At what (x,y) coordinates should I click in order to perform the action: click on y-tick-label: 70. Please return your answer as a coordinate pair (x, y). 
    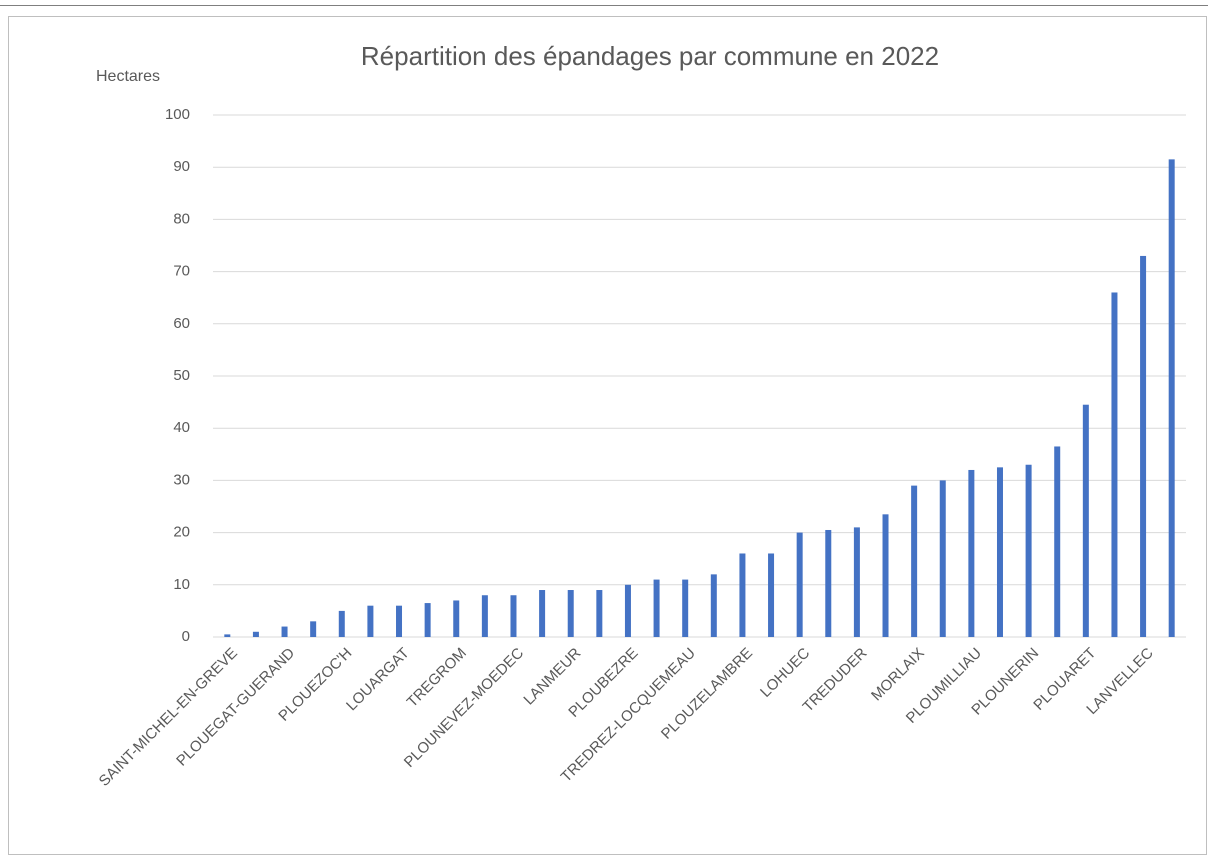
    Looking at the image, I should click on (181, 271).